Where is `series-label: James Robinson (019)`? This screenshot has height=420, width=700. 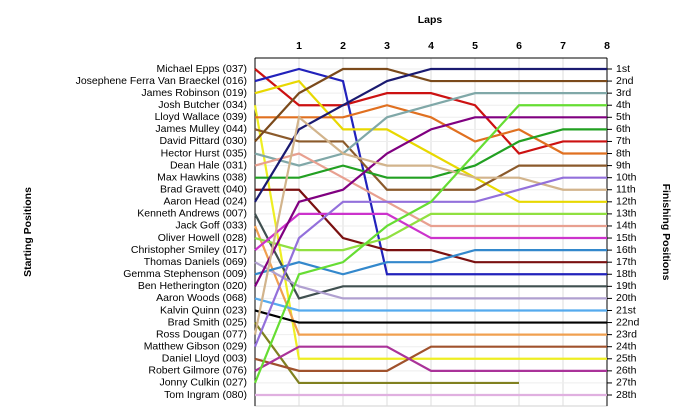 series-label: James Robinson (019) is located at coordinates (194, 93).